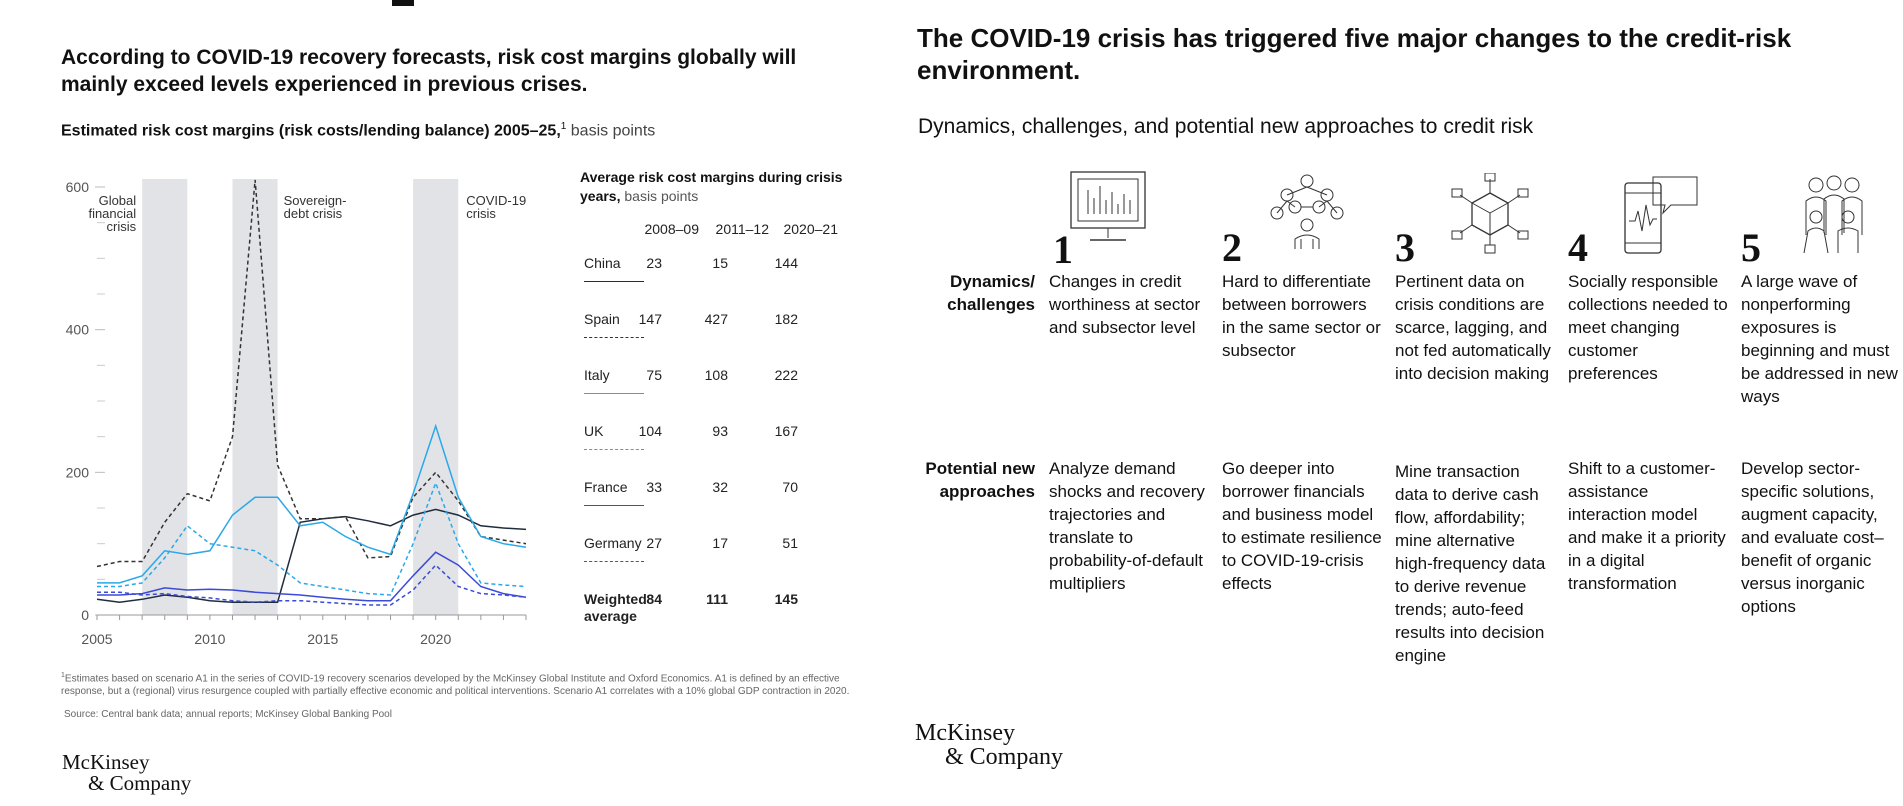 The width and height of the screenshot is (1903, 806). I want to click on series-line-uk, so click(312, 538).